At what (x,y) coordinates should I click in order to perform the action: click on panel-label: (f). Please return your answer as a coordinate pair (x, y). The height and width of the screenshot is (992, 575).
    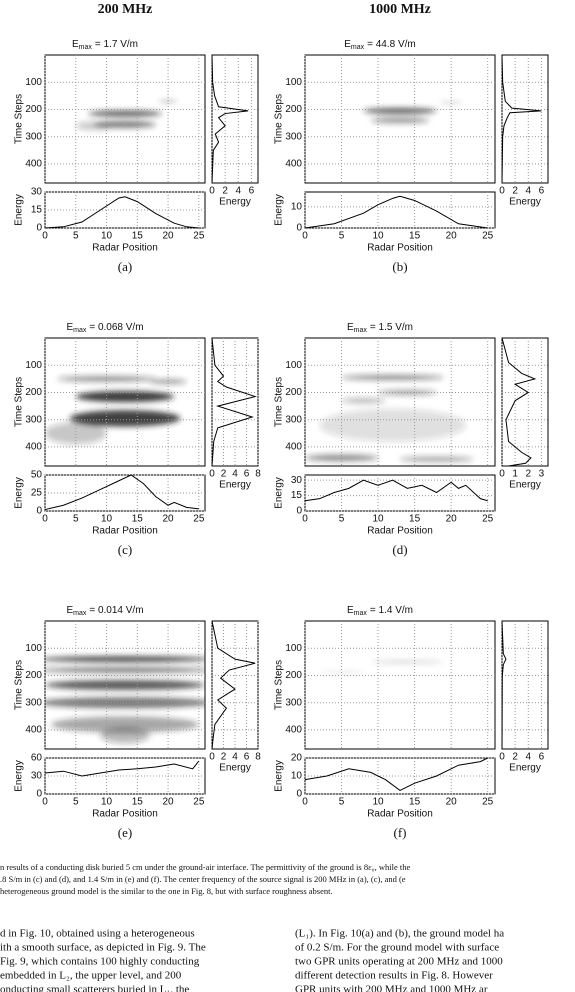
    Looking at the image, I should click on (400, 832).